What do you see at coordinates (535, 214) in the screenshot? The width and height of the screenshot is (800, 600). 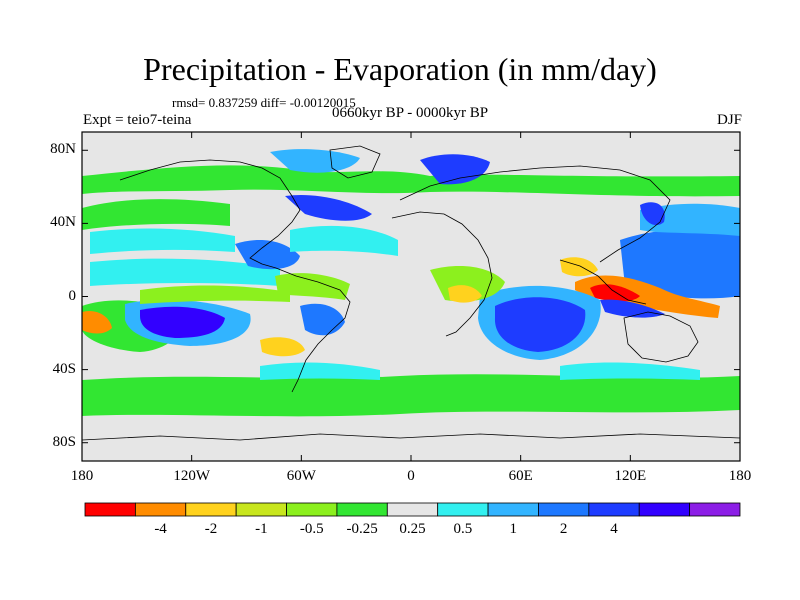 I see `europe-asia-coast` at bounding box center [535, 214].